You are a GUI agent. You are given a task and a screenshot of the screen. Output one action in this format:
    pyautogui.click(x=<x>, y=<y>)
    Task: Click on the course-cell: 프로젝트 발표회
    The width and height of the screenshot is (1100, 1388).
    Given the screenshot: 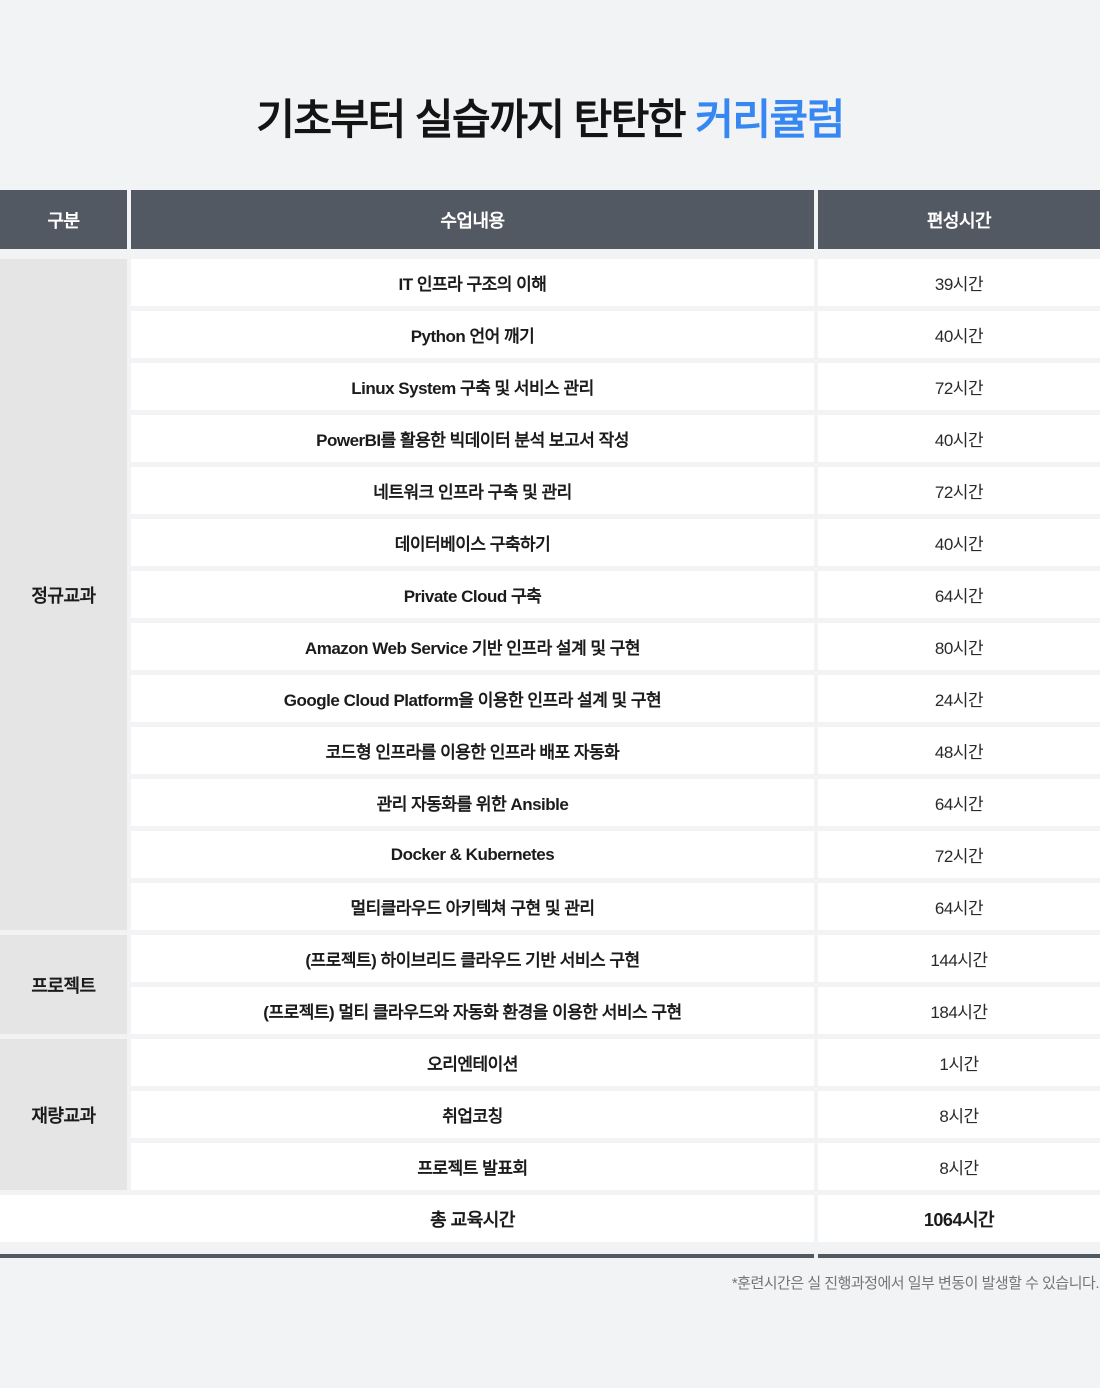 What is the action you would take?
    pyautogui.click(x=472, y=1166)
    